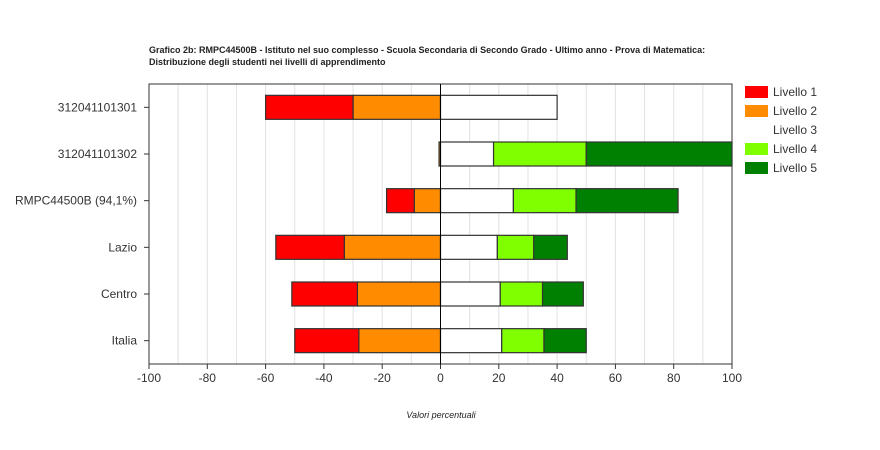 The width and height of the screenshot is (880, 450). What do you see at coordinates (125, 341) in the screenshot?
I see `category-label: Italia` at bounding box center [125, 341].